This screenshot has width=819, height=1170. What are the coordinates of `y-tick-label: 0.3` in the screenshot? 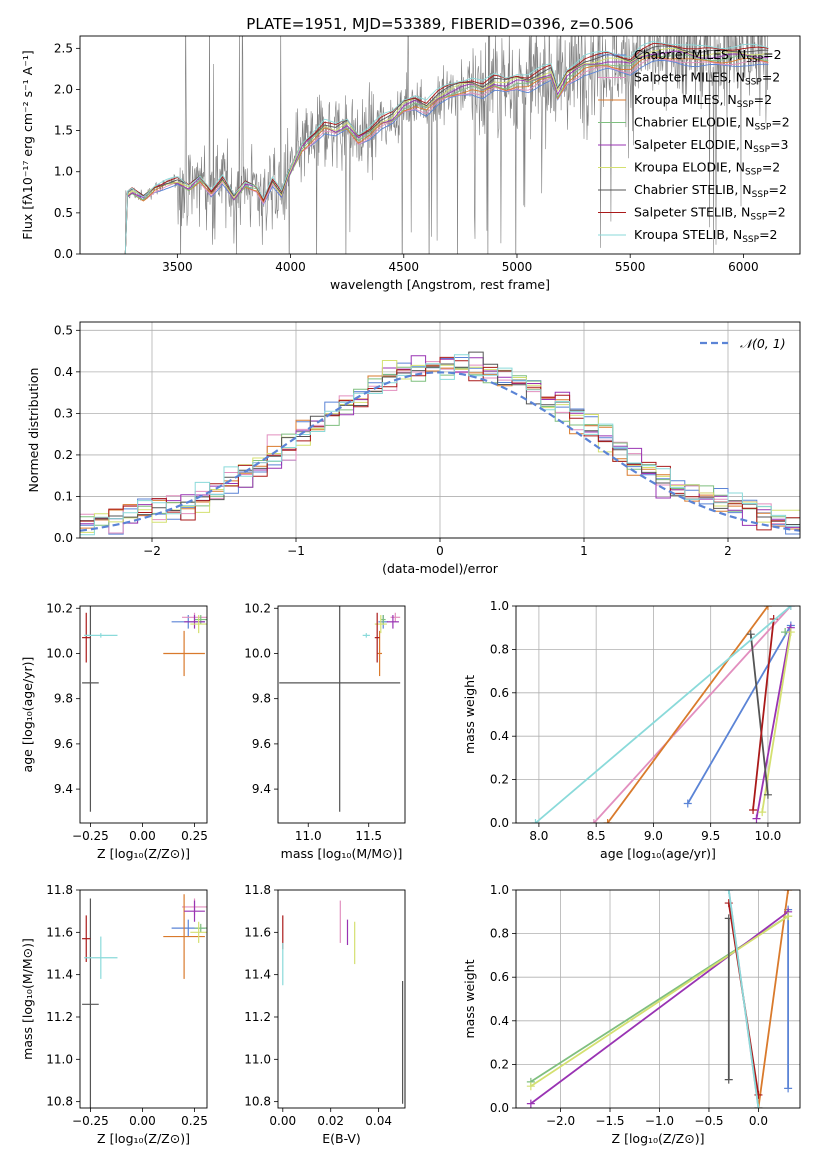 It's located at (63, 413).